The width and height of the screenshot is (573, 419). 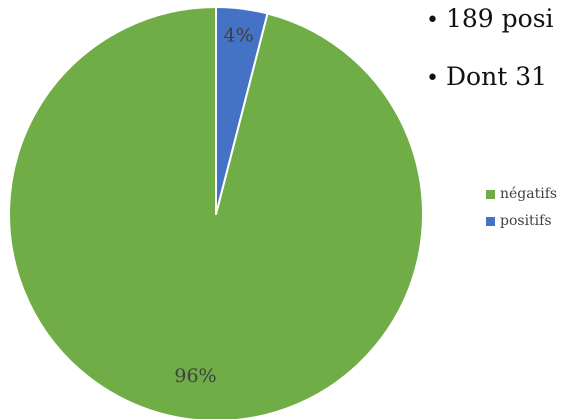 I want to click on legend-item-negatifs: négatifs, so click(x=521, y=194).